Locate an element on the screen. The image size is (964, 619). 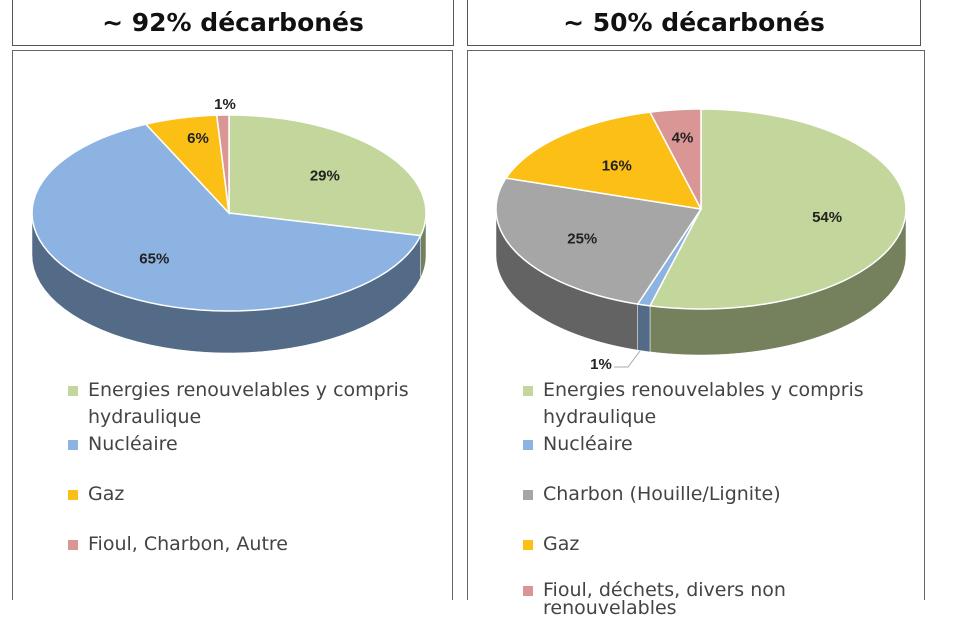
data-label: 16% is located at coordinates (617, 165).